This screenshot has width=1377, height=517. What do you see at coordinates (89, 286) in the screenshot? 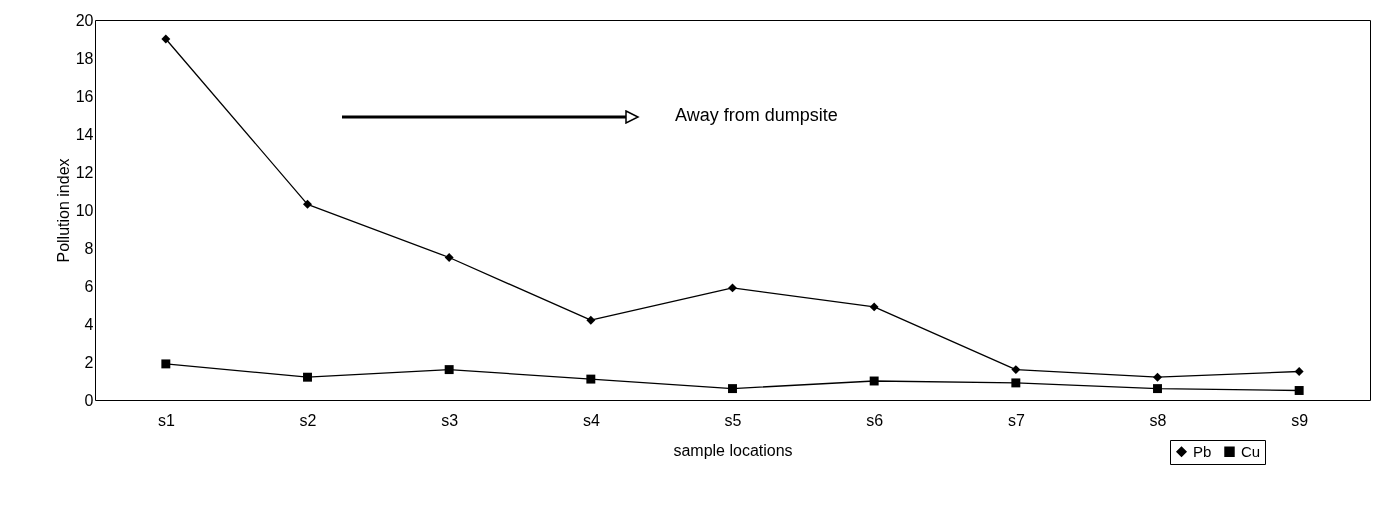
I see `y-tick-label: 6` at bounding box center [89, 286].